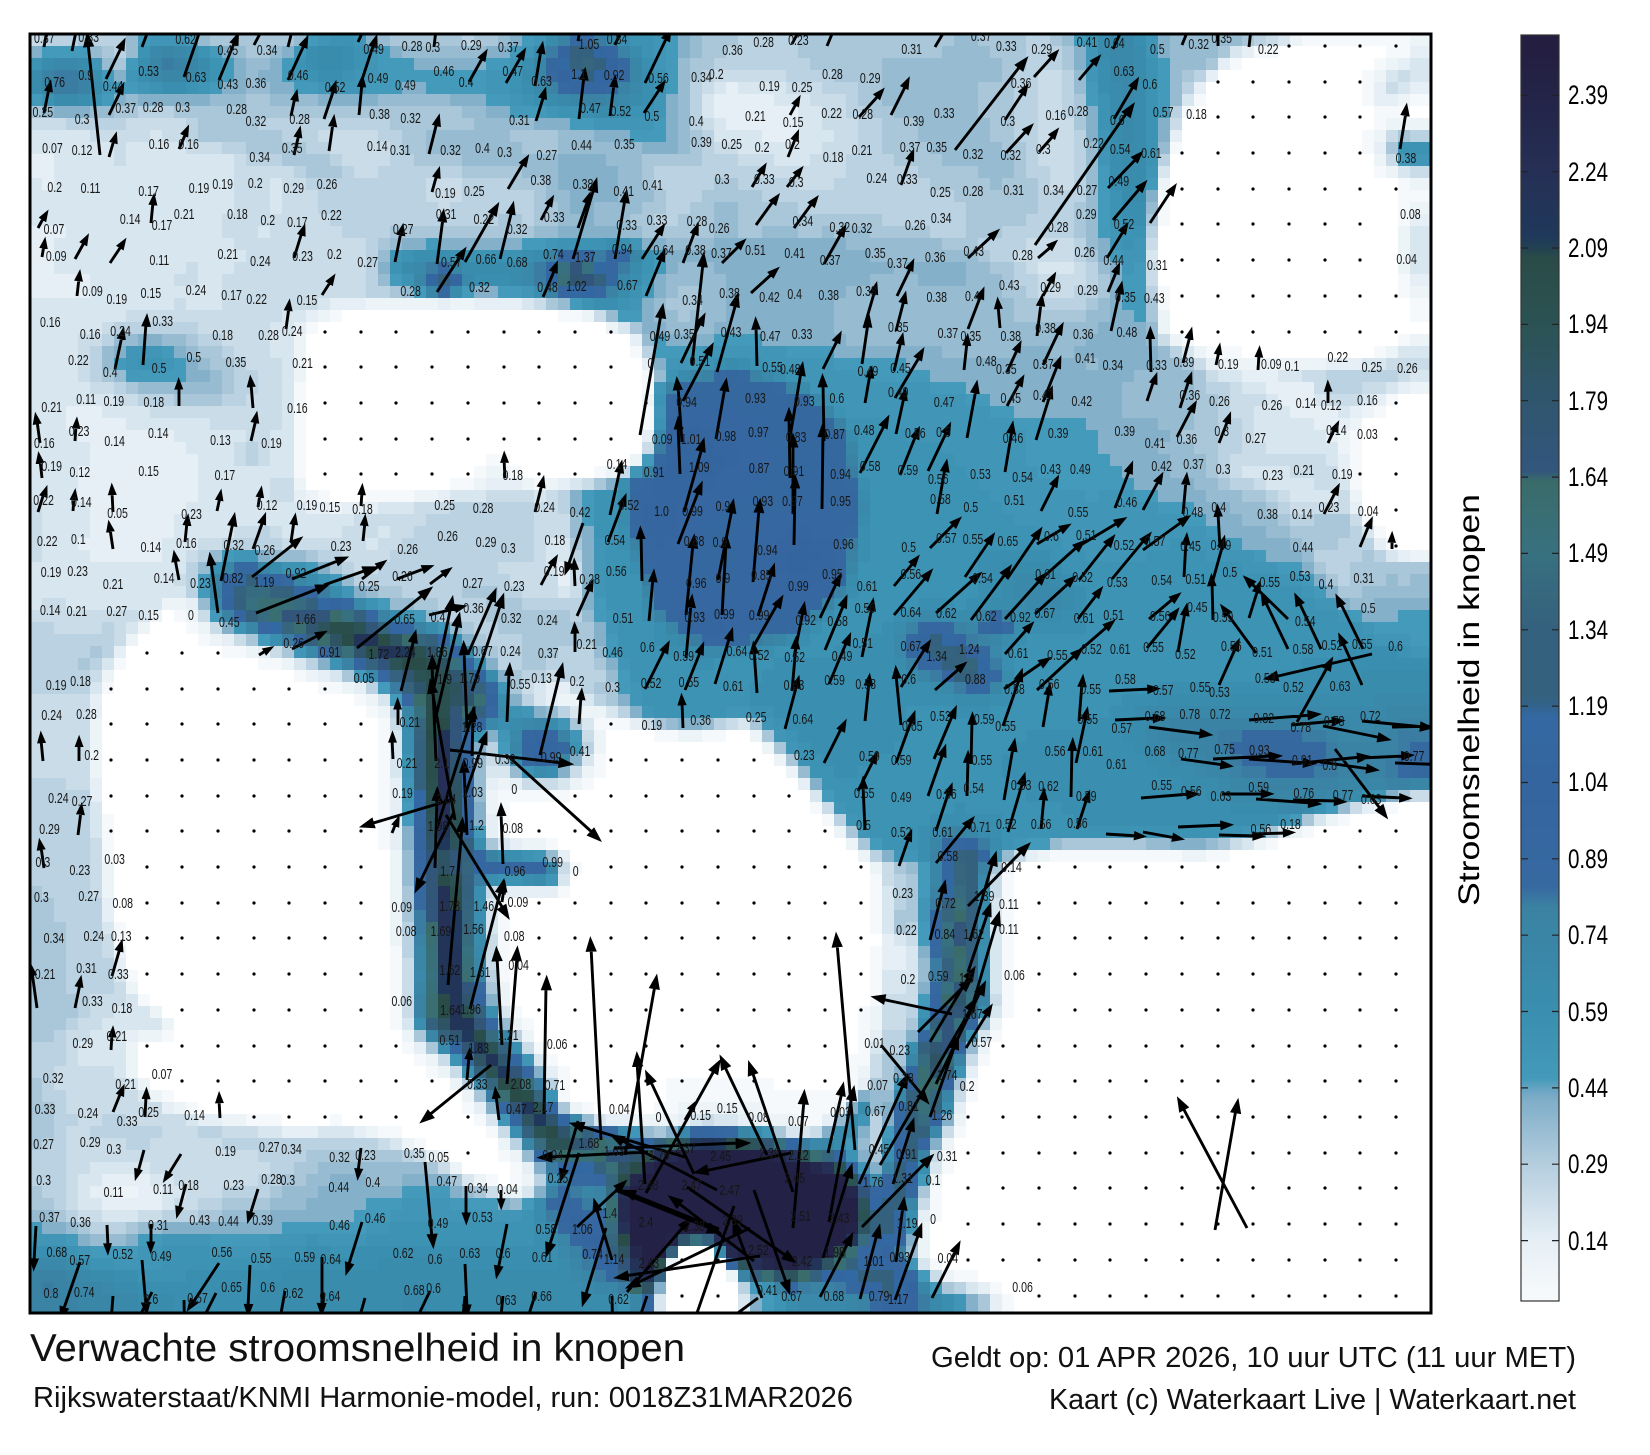 The width and height of the screenshot is (1650, 1455). Describe the element at coordinates (1588, 401) in the screenshot. I see `svg-text: 1.79` at that location.